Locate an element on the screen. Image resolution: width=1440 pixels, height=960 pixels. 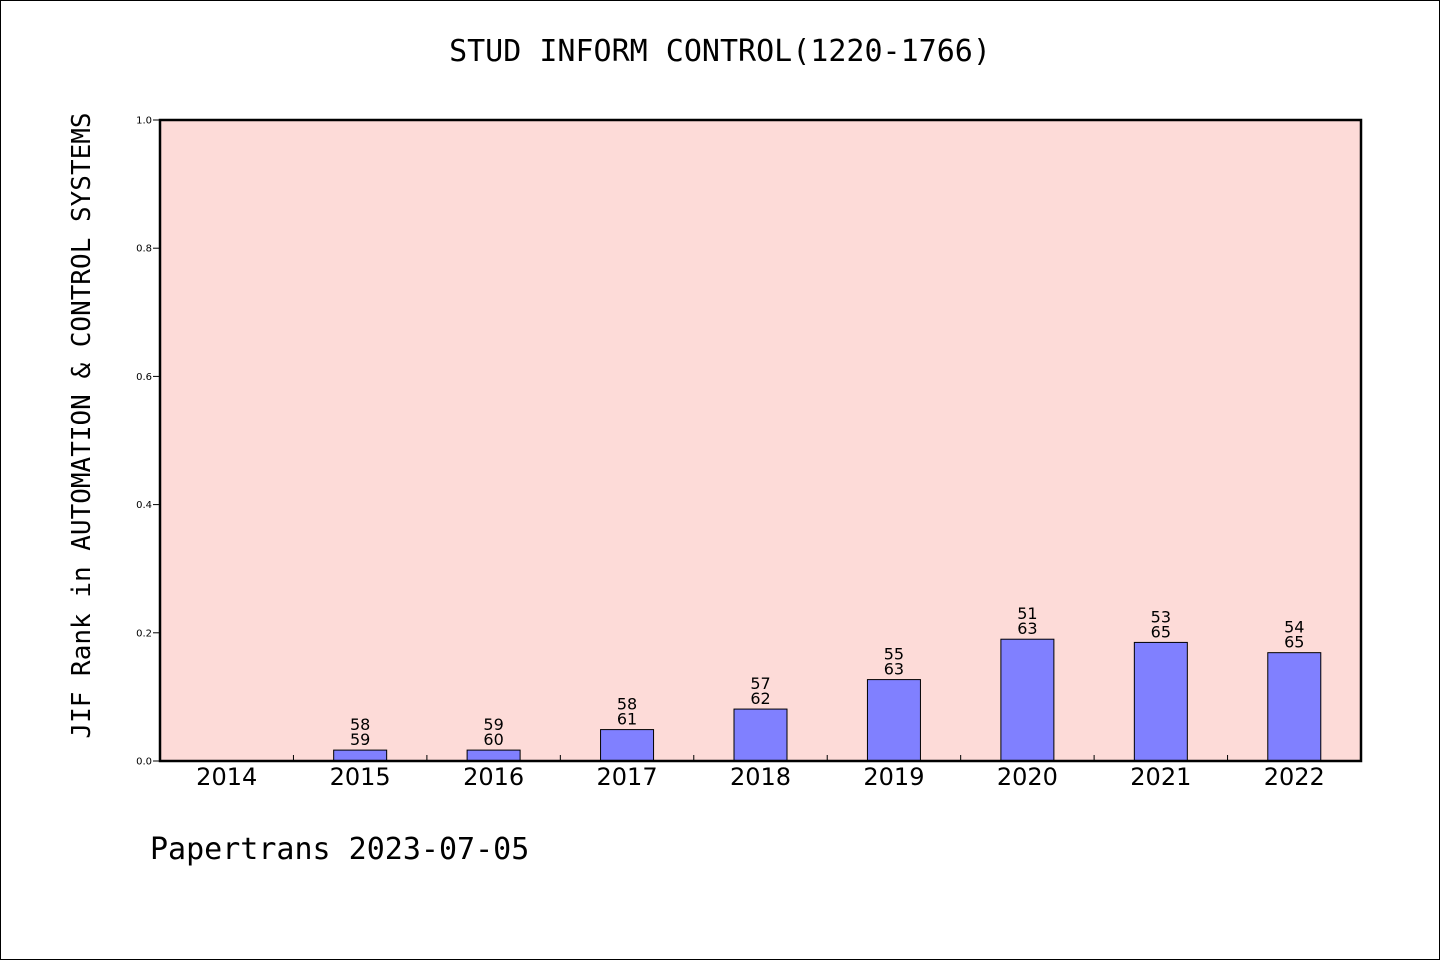
bar-rank-label: 54 is located at coordinates (1294, 627).